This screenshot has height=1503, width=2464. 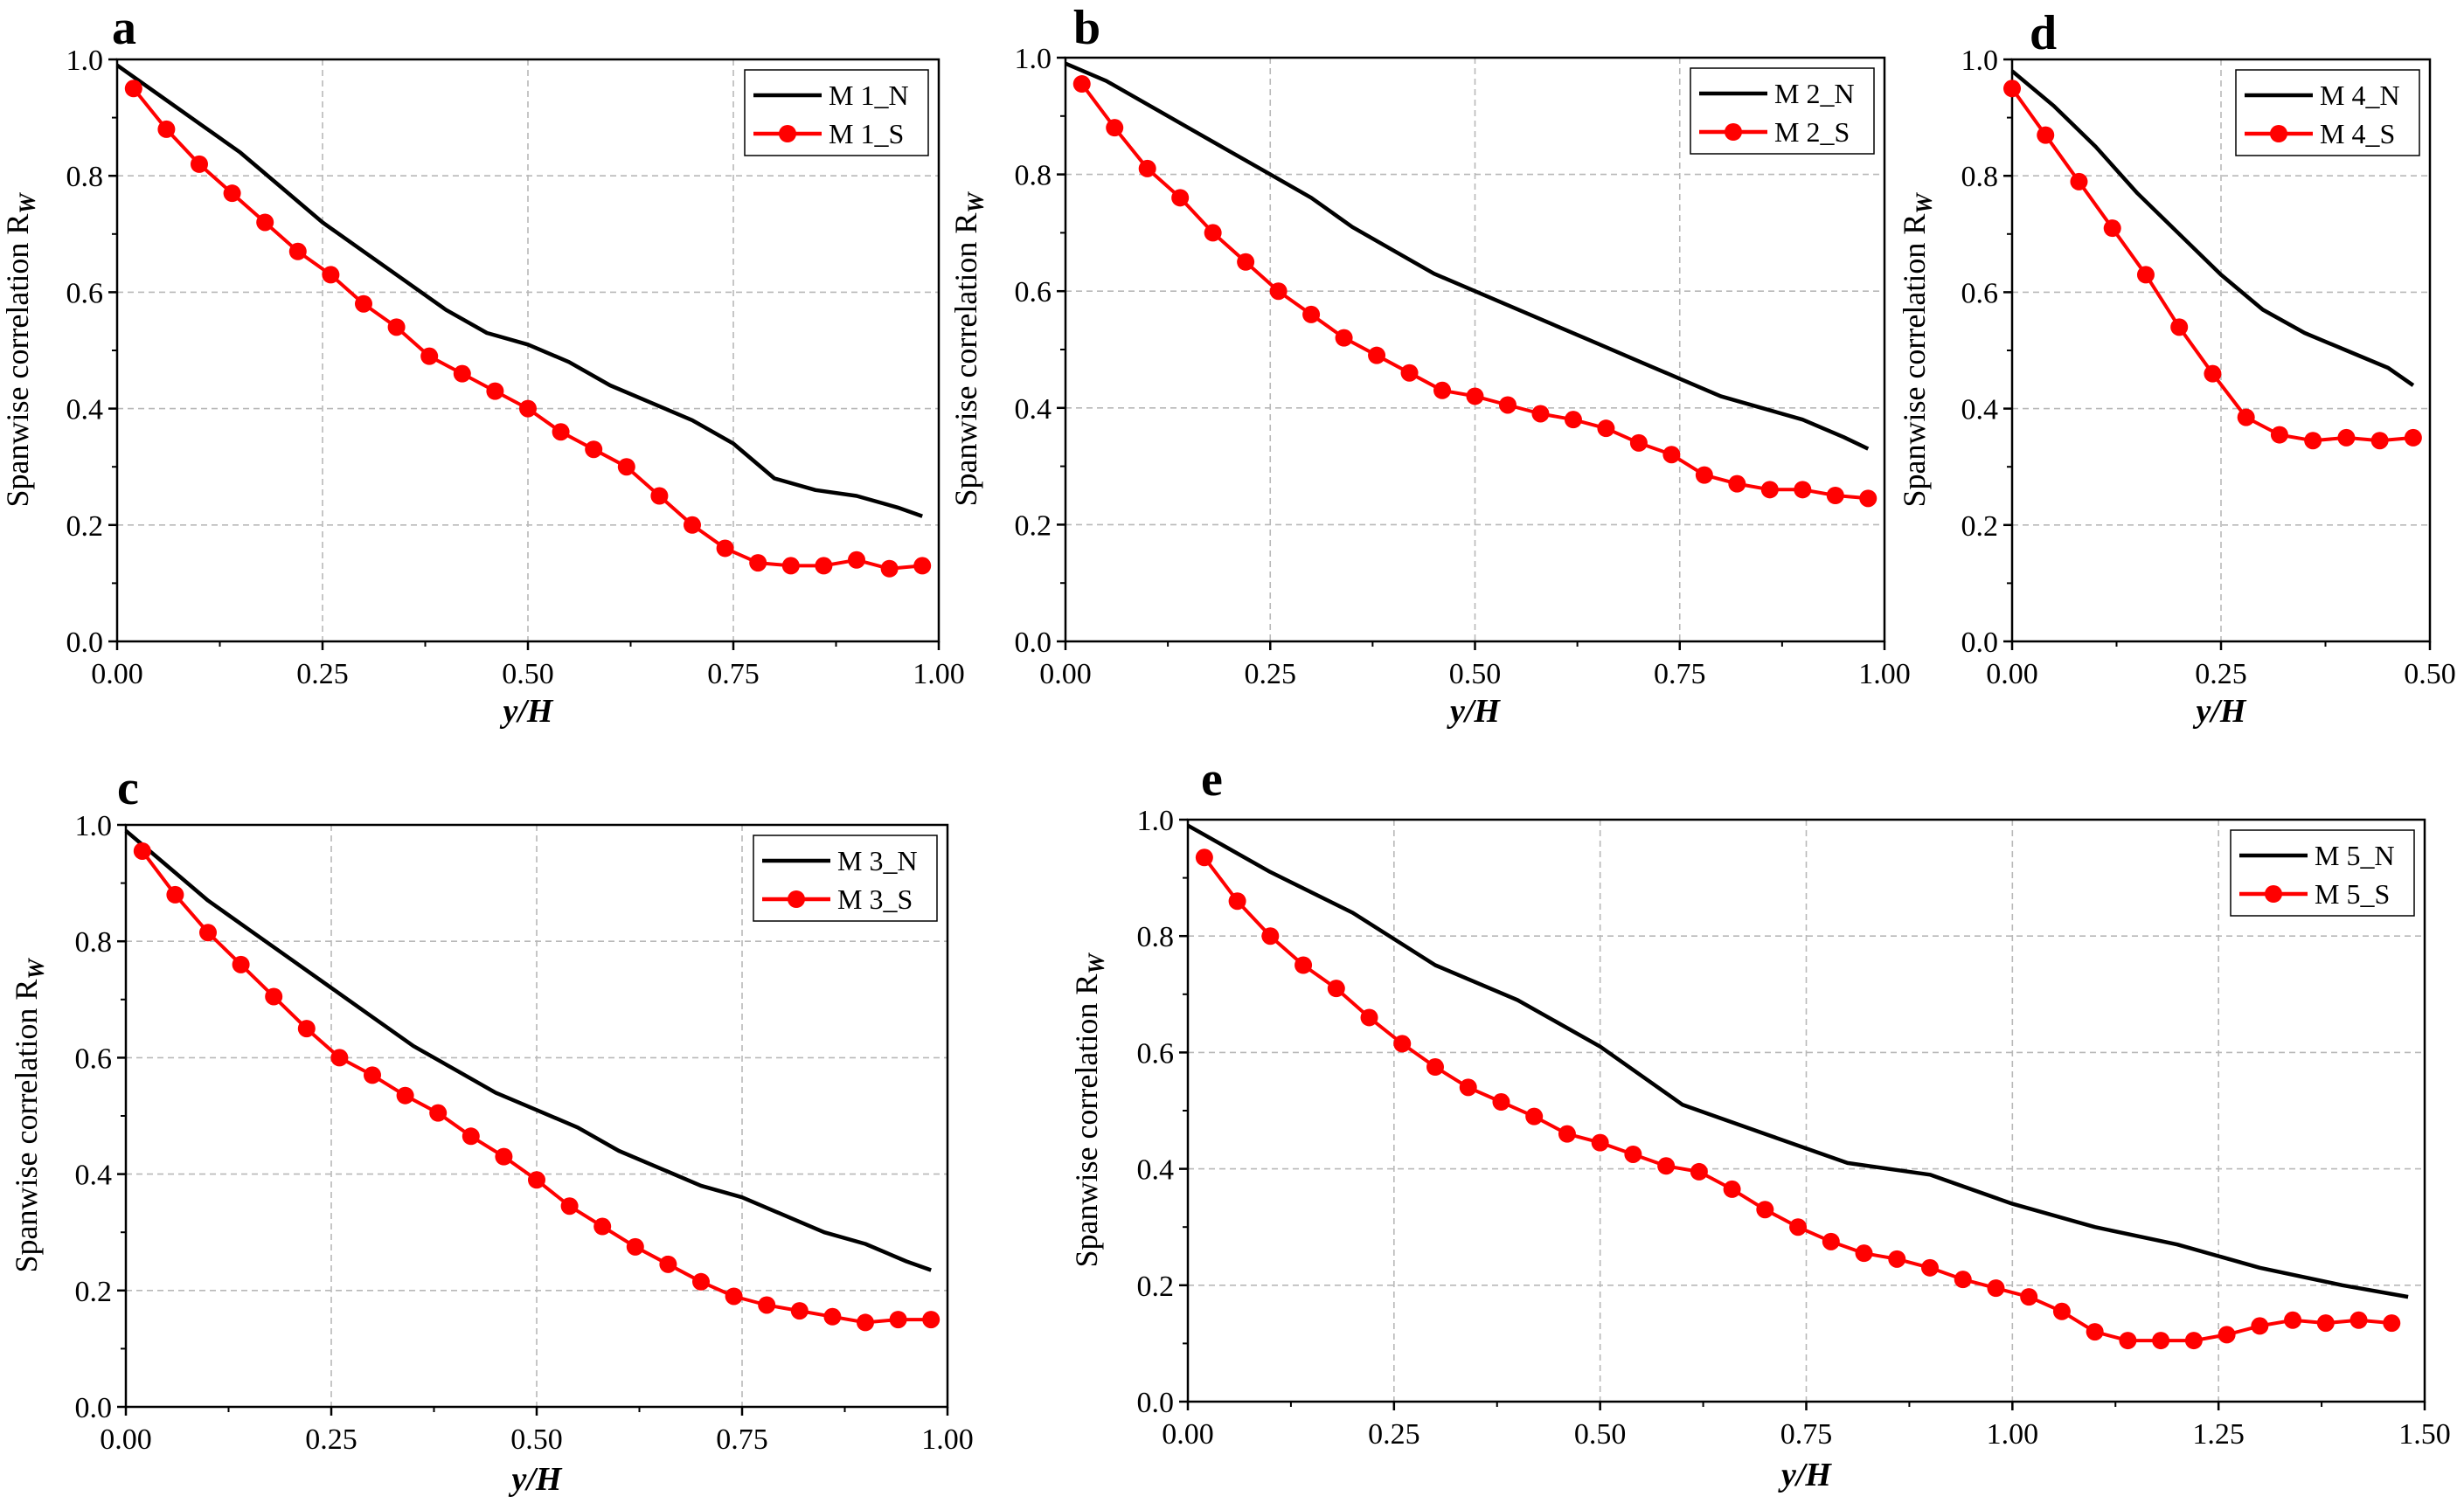 I want to click on legend-box, so click(x=846, y=878).